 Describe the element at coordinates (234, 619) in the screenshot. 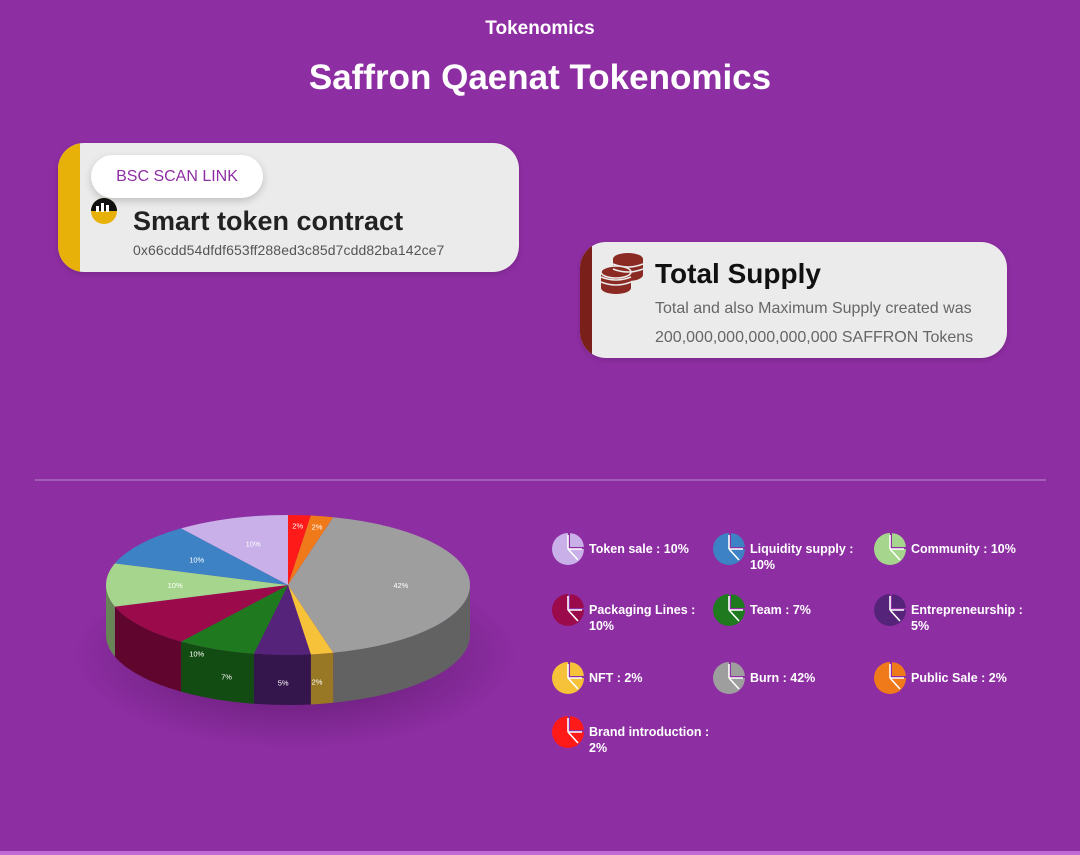

I see `pie-slice-team` at that location.